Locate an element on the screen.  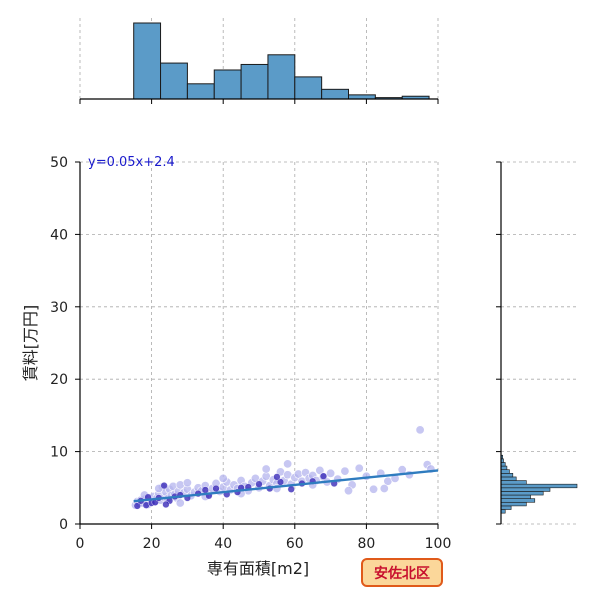
x-tick-label: 20 is located at coordinates (152, 544).